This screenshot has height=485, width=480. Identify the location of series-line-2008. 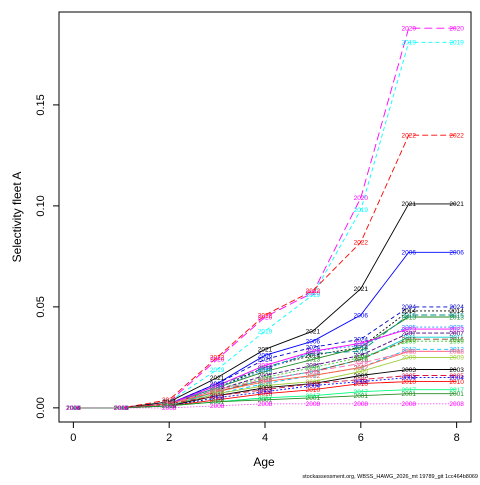
(265, 406).